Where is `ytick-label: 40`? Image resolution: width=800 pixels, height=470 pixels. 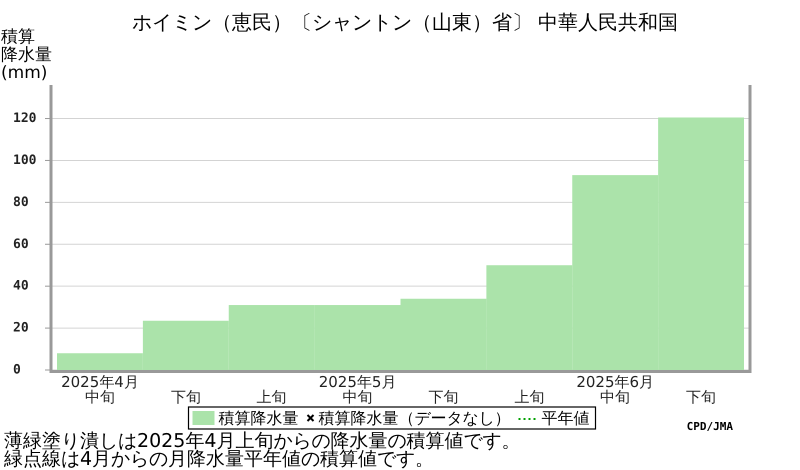
ytick-label: 40 is located at coordinates (21, 286).